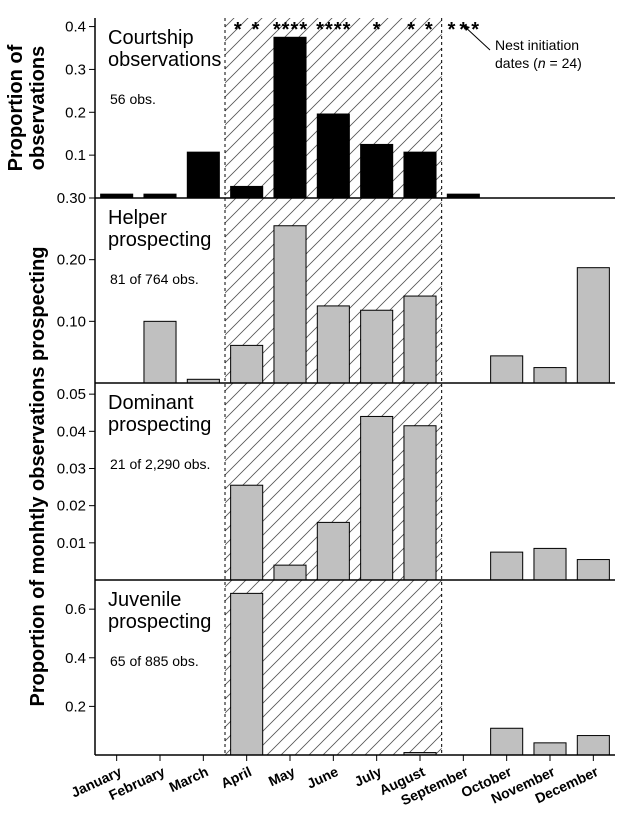 The width and height of the screenshot is (627, 825). I want to click on helper-ytick-label: 0.20, so click(71, 260).